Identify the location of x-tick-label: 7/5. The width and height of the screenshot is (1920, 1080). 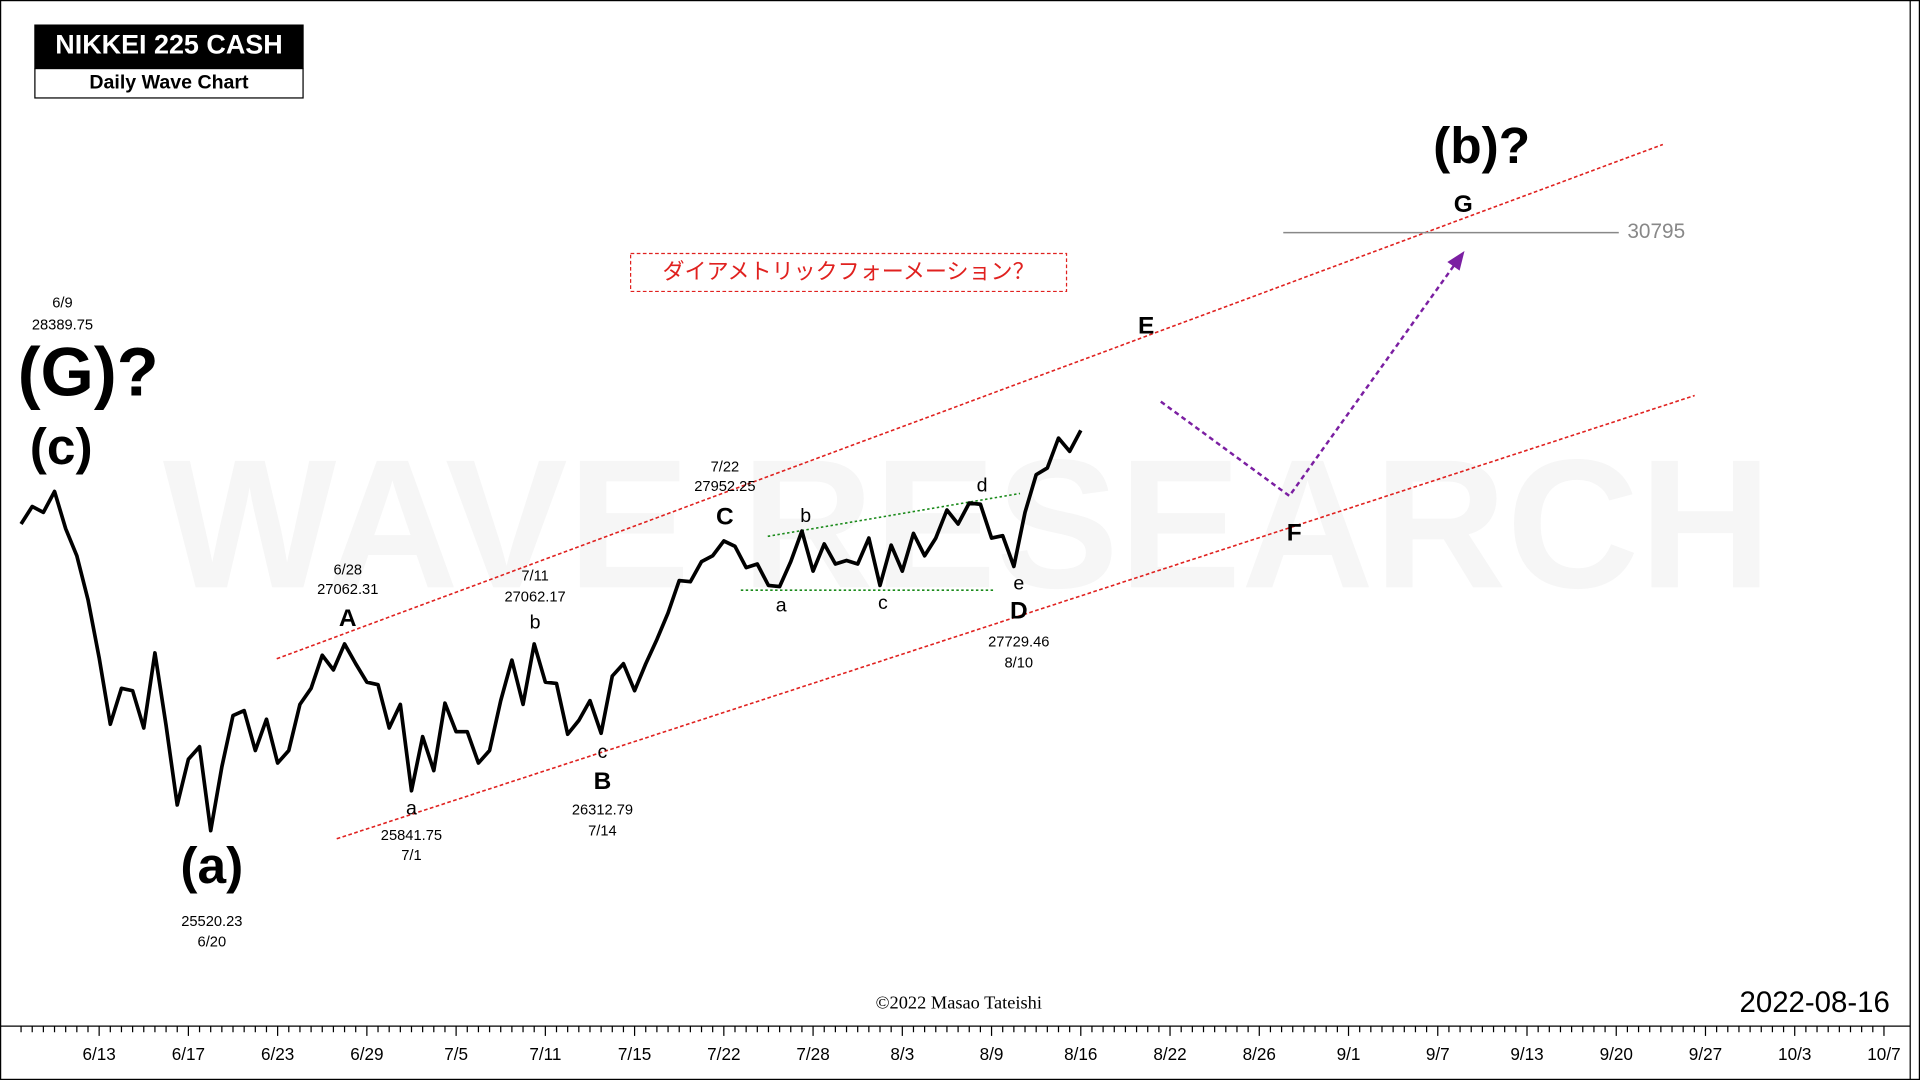
(456, 1054).